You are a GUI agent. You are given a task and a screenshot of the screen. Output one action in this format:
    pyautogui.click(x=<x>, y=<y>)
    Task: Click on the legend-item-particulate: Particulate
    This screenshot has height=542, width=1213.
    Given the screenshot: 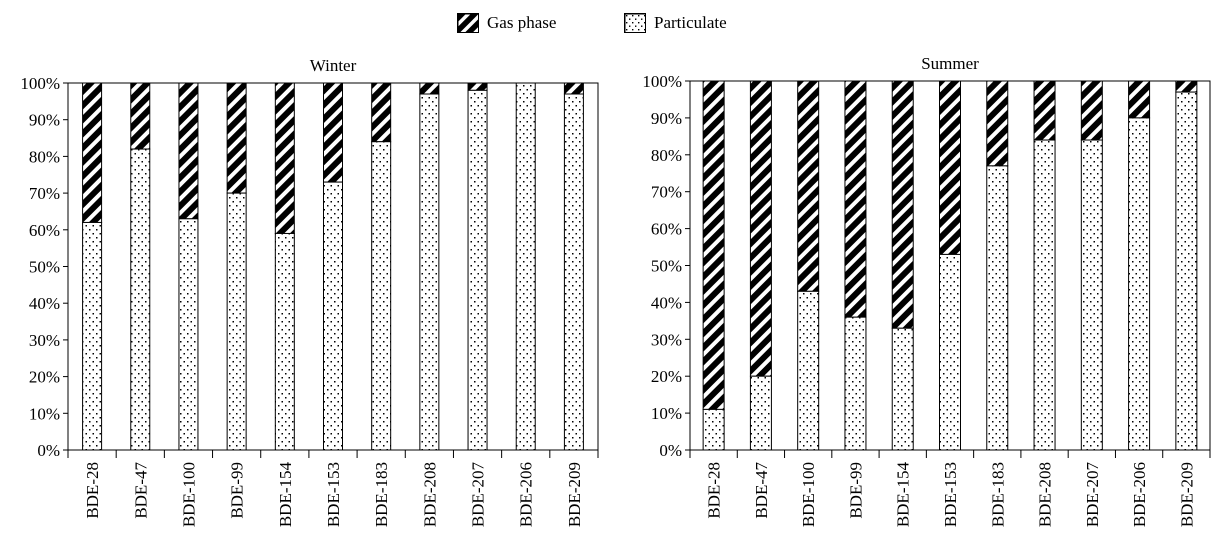 What is the action you would take?
    pyautogui.click(x=675, y=23)
    